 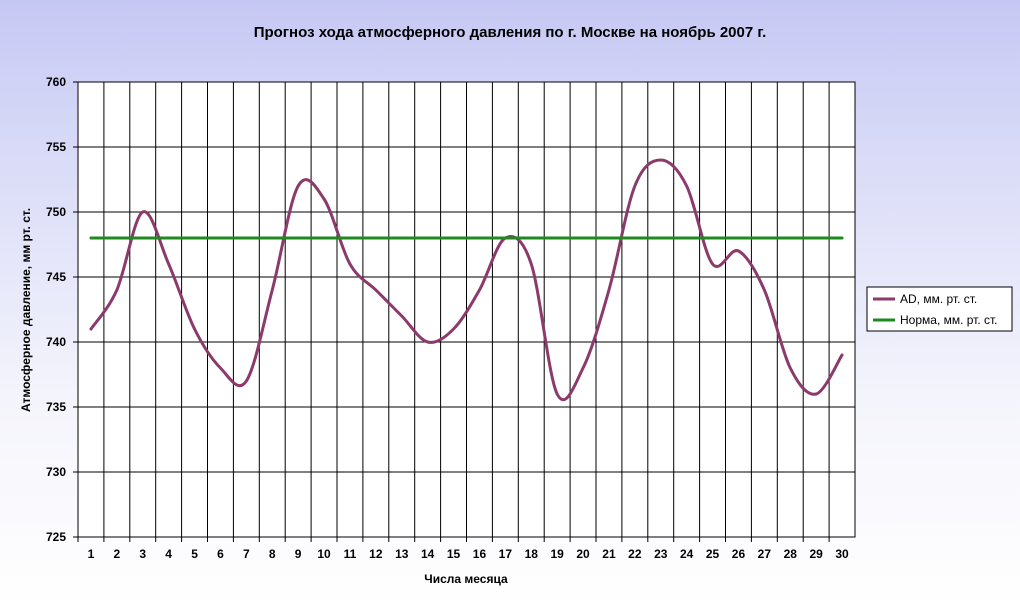 I want to click on x-tick-label: 27, so click(x=765, y=554).